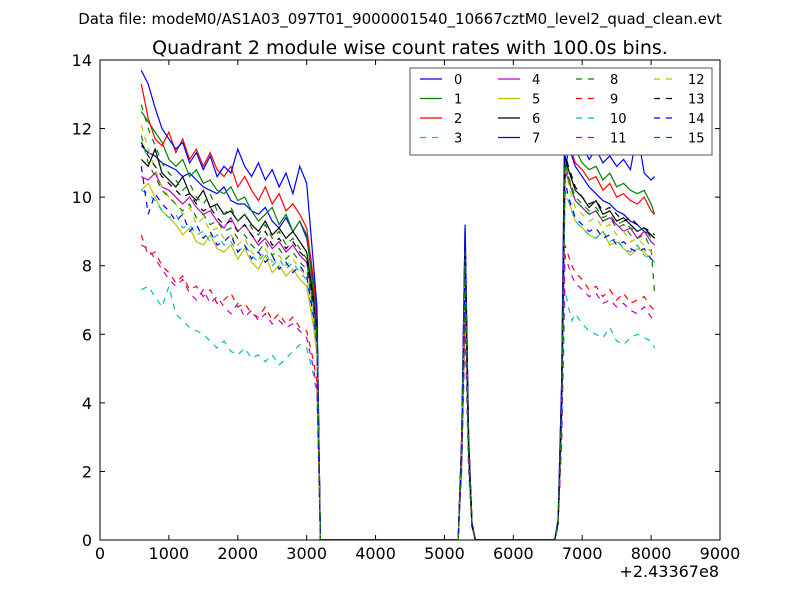 Image resolution: width=800 pixels, height=600 pixels. What do you see at coordinates (536, 100) in the screenshot?
I see `legend-label-5: 5` at bounding box center [536, 100].